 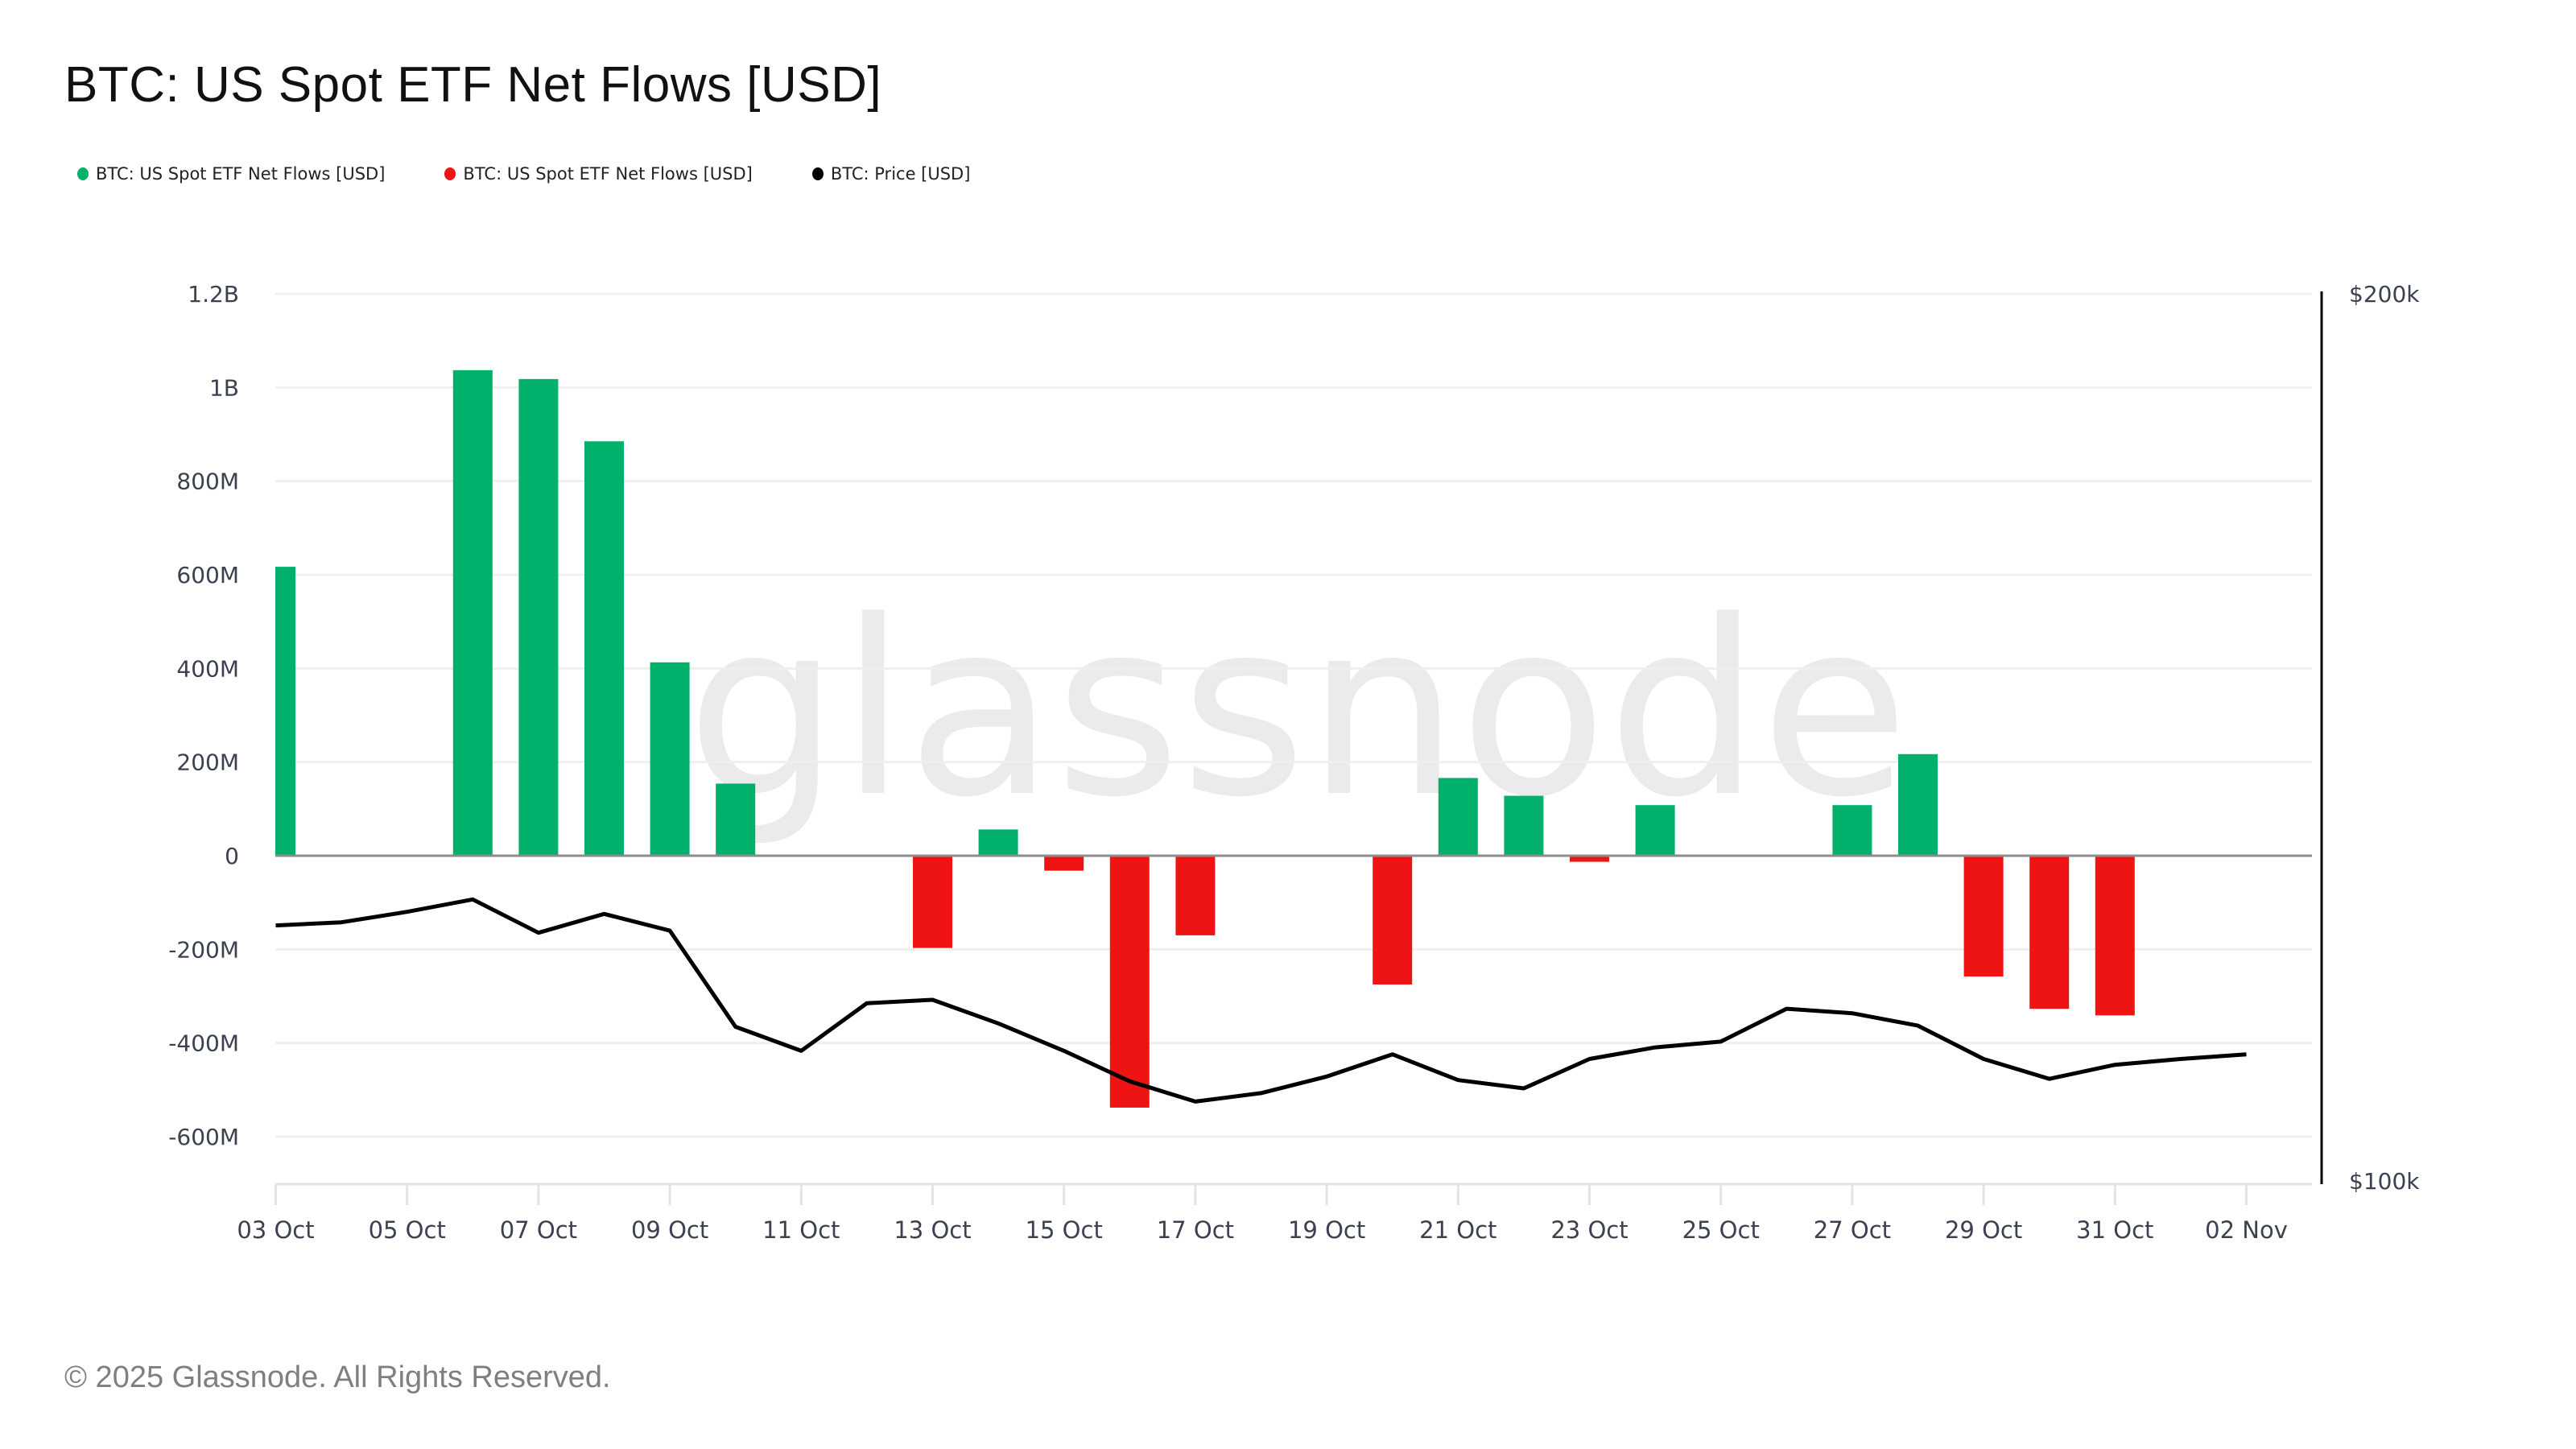 I want to click on y-axis-label: -200M, so click(x=203, y=949).